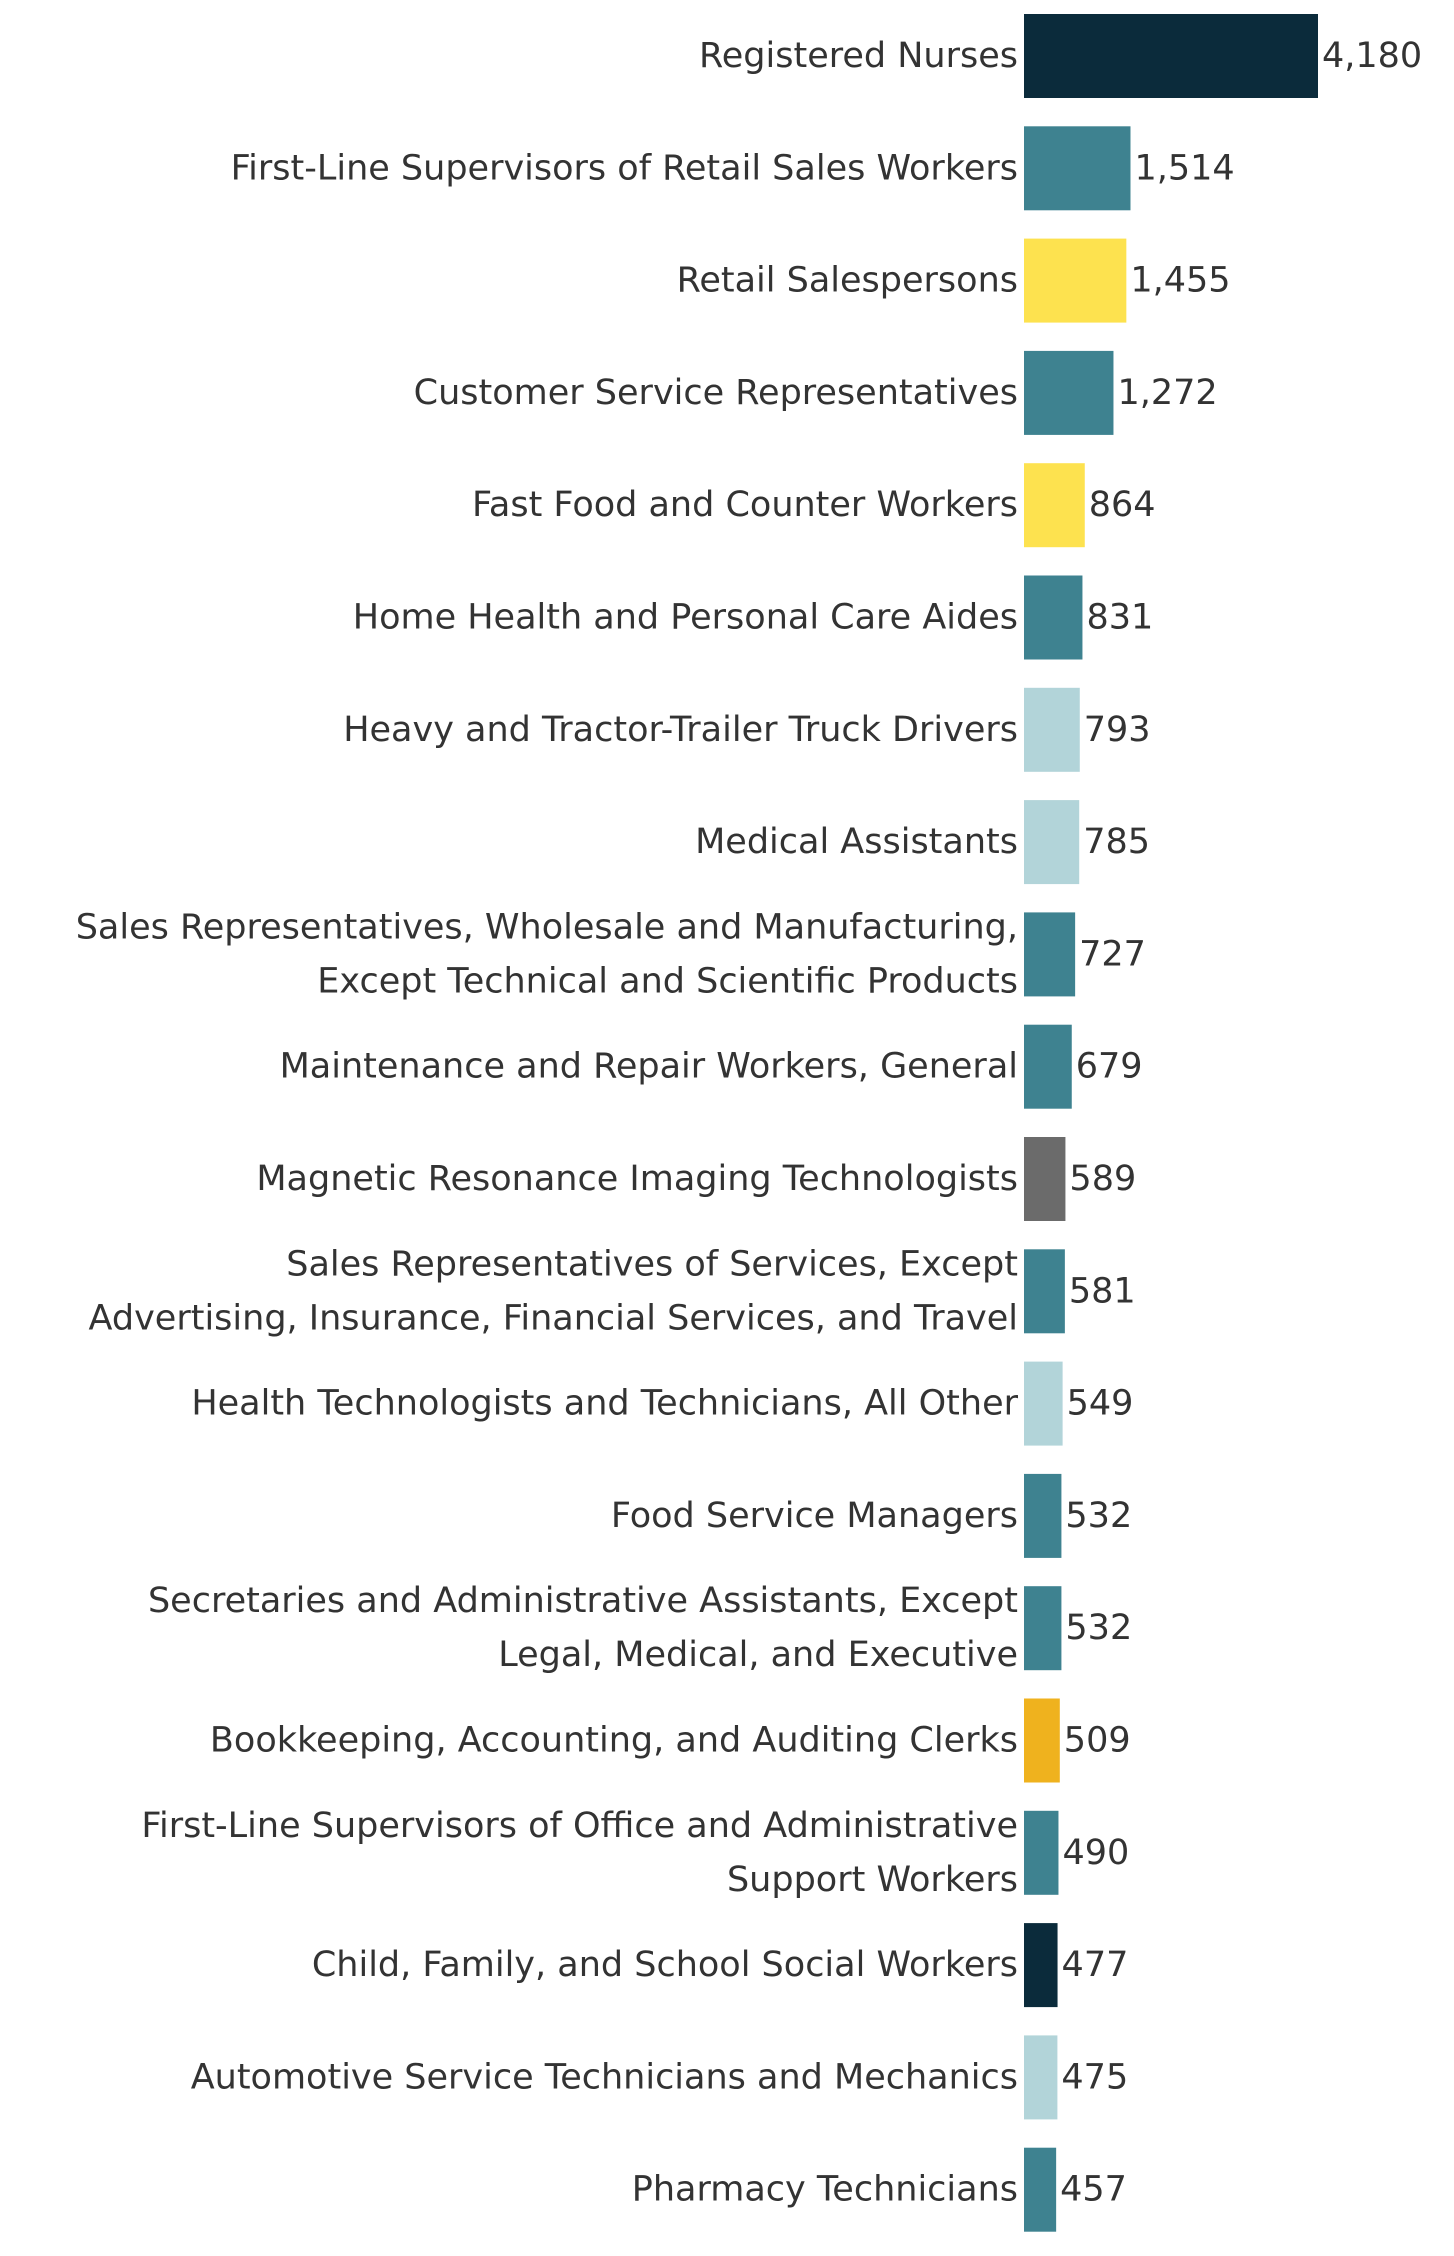  Describe the element at coordinates (649, 1067) in the screenshot. I see `category-label: Maintenance and Repair Workers, General` at that location.